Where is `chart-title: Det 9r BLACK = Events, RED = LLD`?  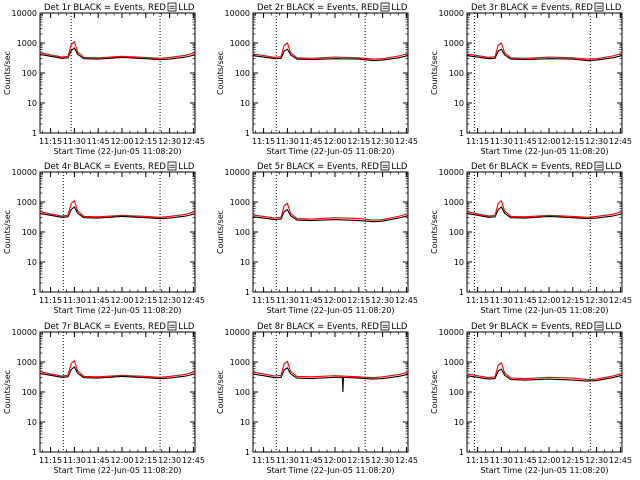
chart-title: Det 9r BLACK = Events, RED = LLD is located at coordinates (546, 327).